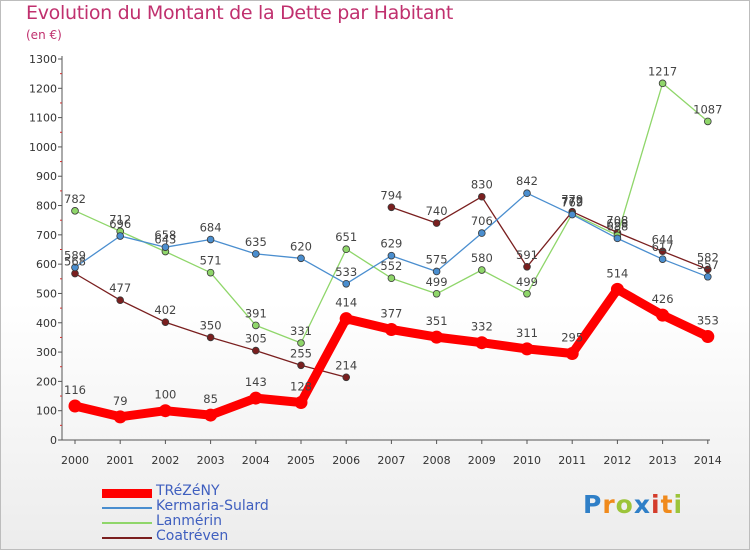 Image resolution: width=750 pixels, height=550 pixels. Describe the element at coordinates (391, 314) in the screenshot. I see `data-label: 377` at that location.